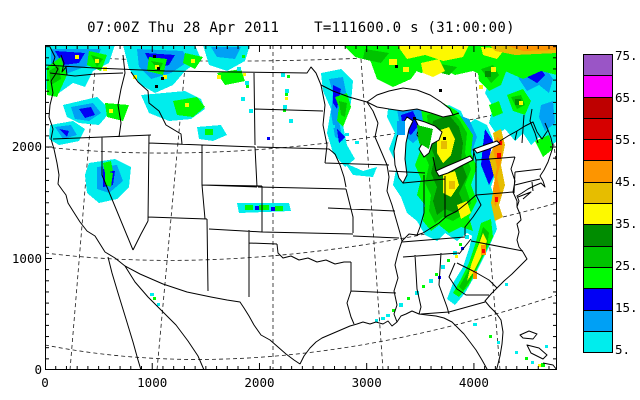 This screenshot has width=640, height=400. Describe the element at coordinates (626, 223) in the screenshot. I see `colorbar-label: 35.` at that location.